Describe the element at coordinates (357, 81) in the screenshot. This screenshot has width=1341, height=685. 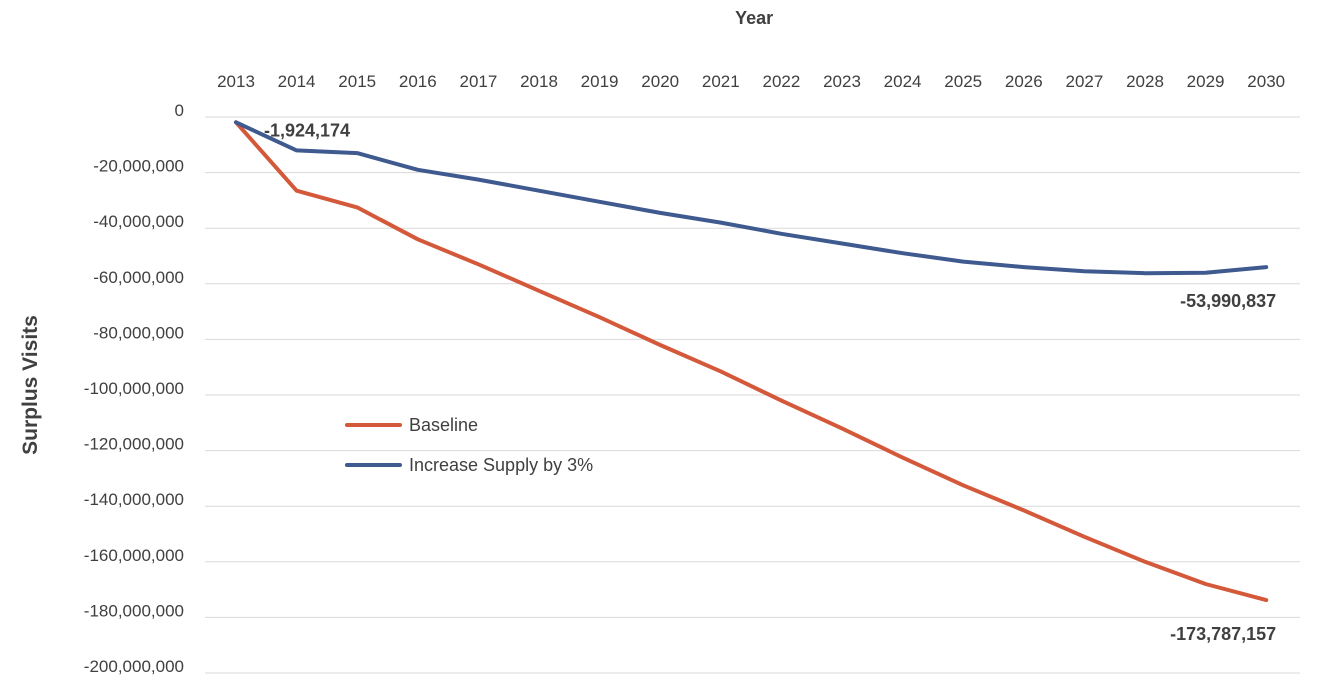
I see `x-tick-label: 2015` at that location.